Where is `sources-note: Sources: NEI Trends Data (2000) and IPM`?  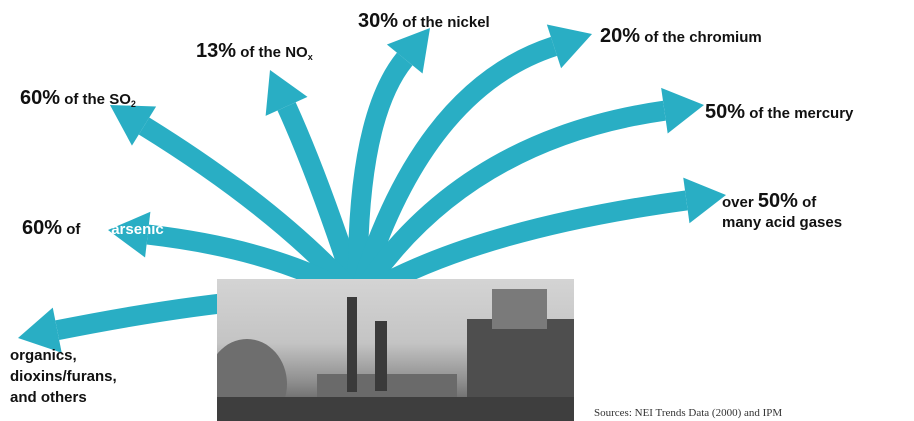
sources-note: Sources: NEI Trends Data (2000) and IPM is located at coordinates (688, 413).